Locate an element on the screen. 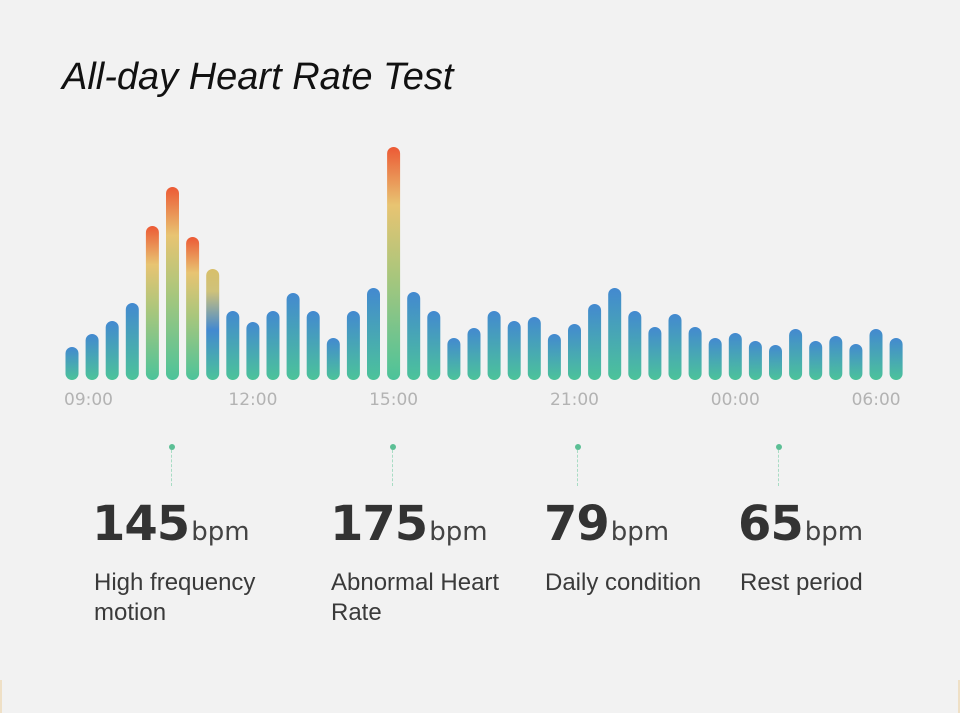 The image size is (960, 713). stat-label: Rest period is located at coordinates (801, 582).